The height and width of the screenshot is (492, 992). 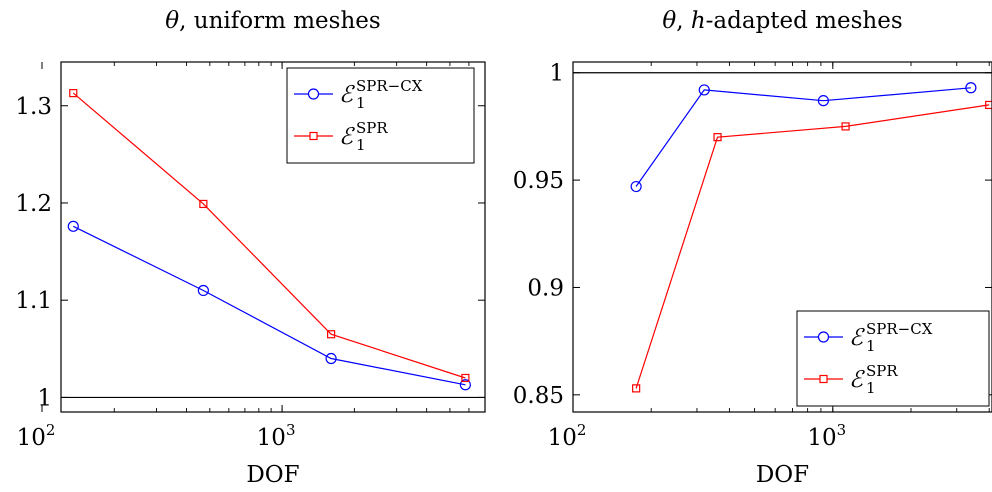 What do you see at coordinates (545, 288) in the screenshot?
I see `y-tick-label: 0.9` at bounding box center [545, 288].